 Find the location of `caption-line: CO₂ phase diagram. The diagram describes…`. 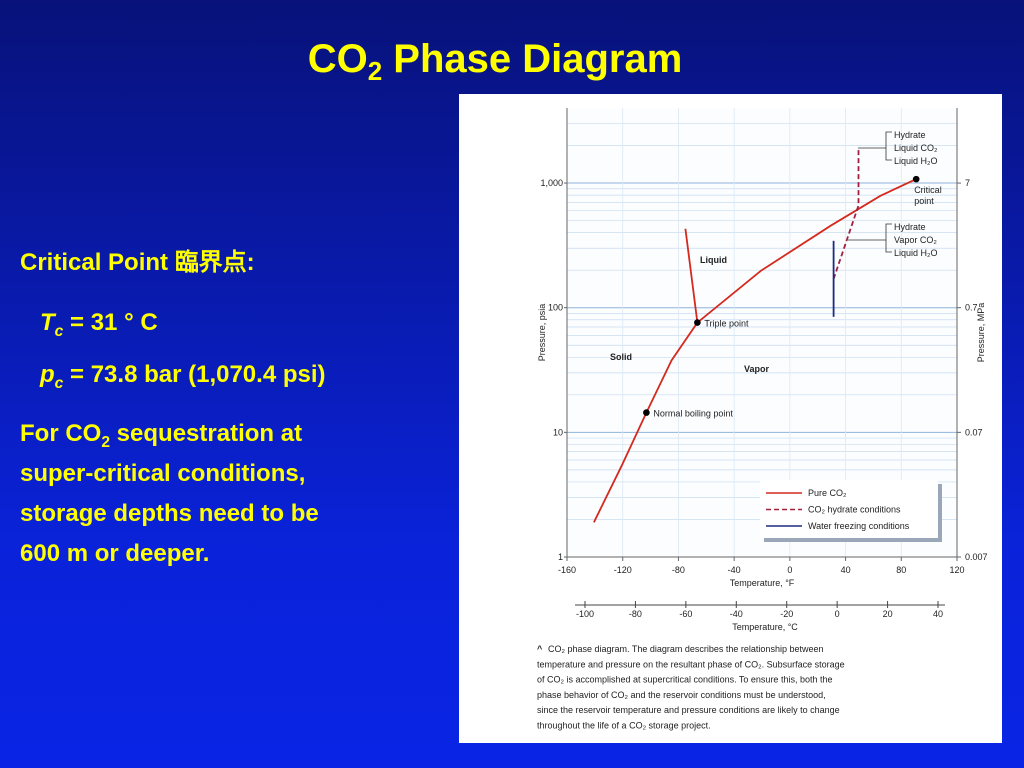

caption-line: CO₂ phase diagram. The diagram describes… is located at coordinates (685, 649).